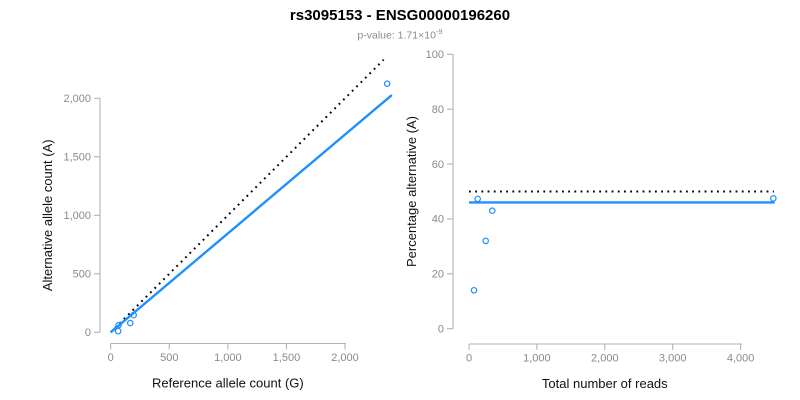  What do you see at coordinates (411, 191) in the screenshot?
I see `y-axis-label: Percentage alternative (A)` at bounding box center [411, 191].